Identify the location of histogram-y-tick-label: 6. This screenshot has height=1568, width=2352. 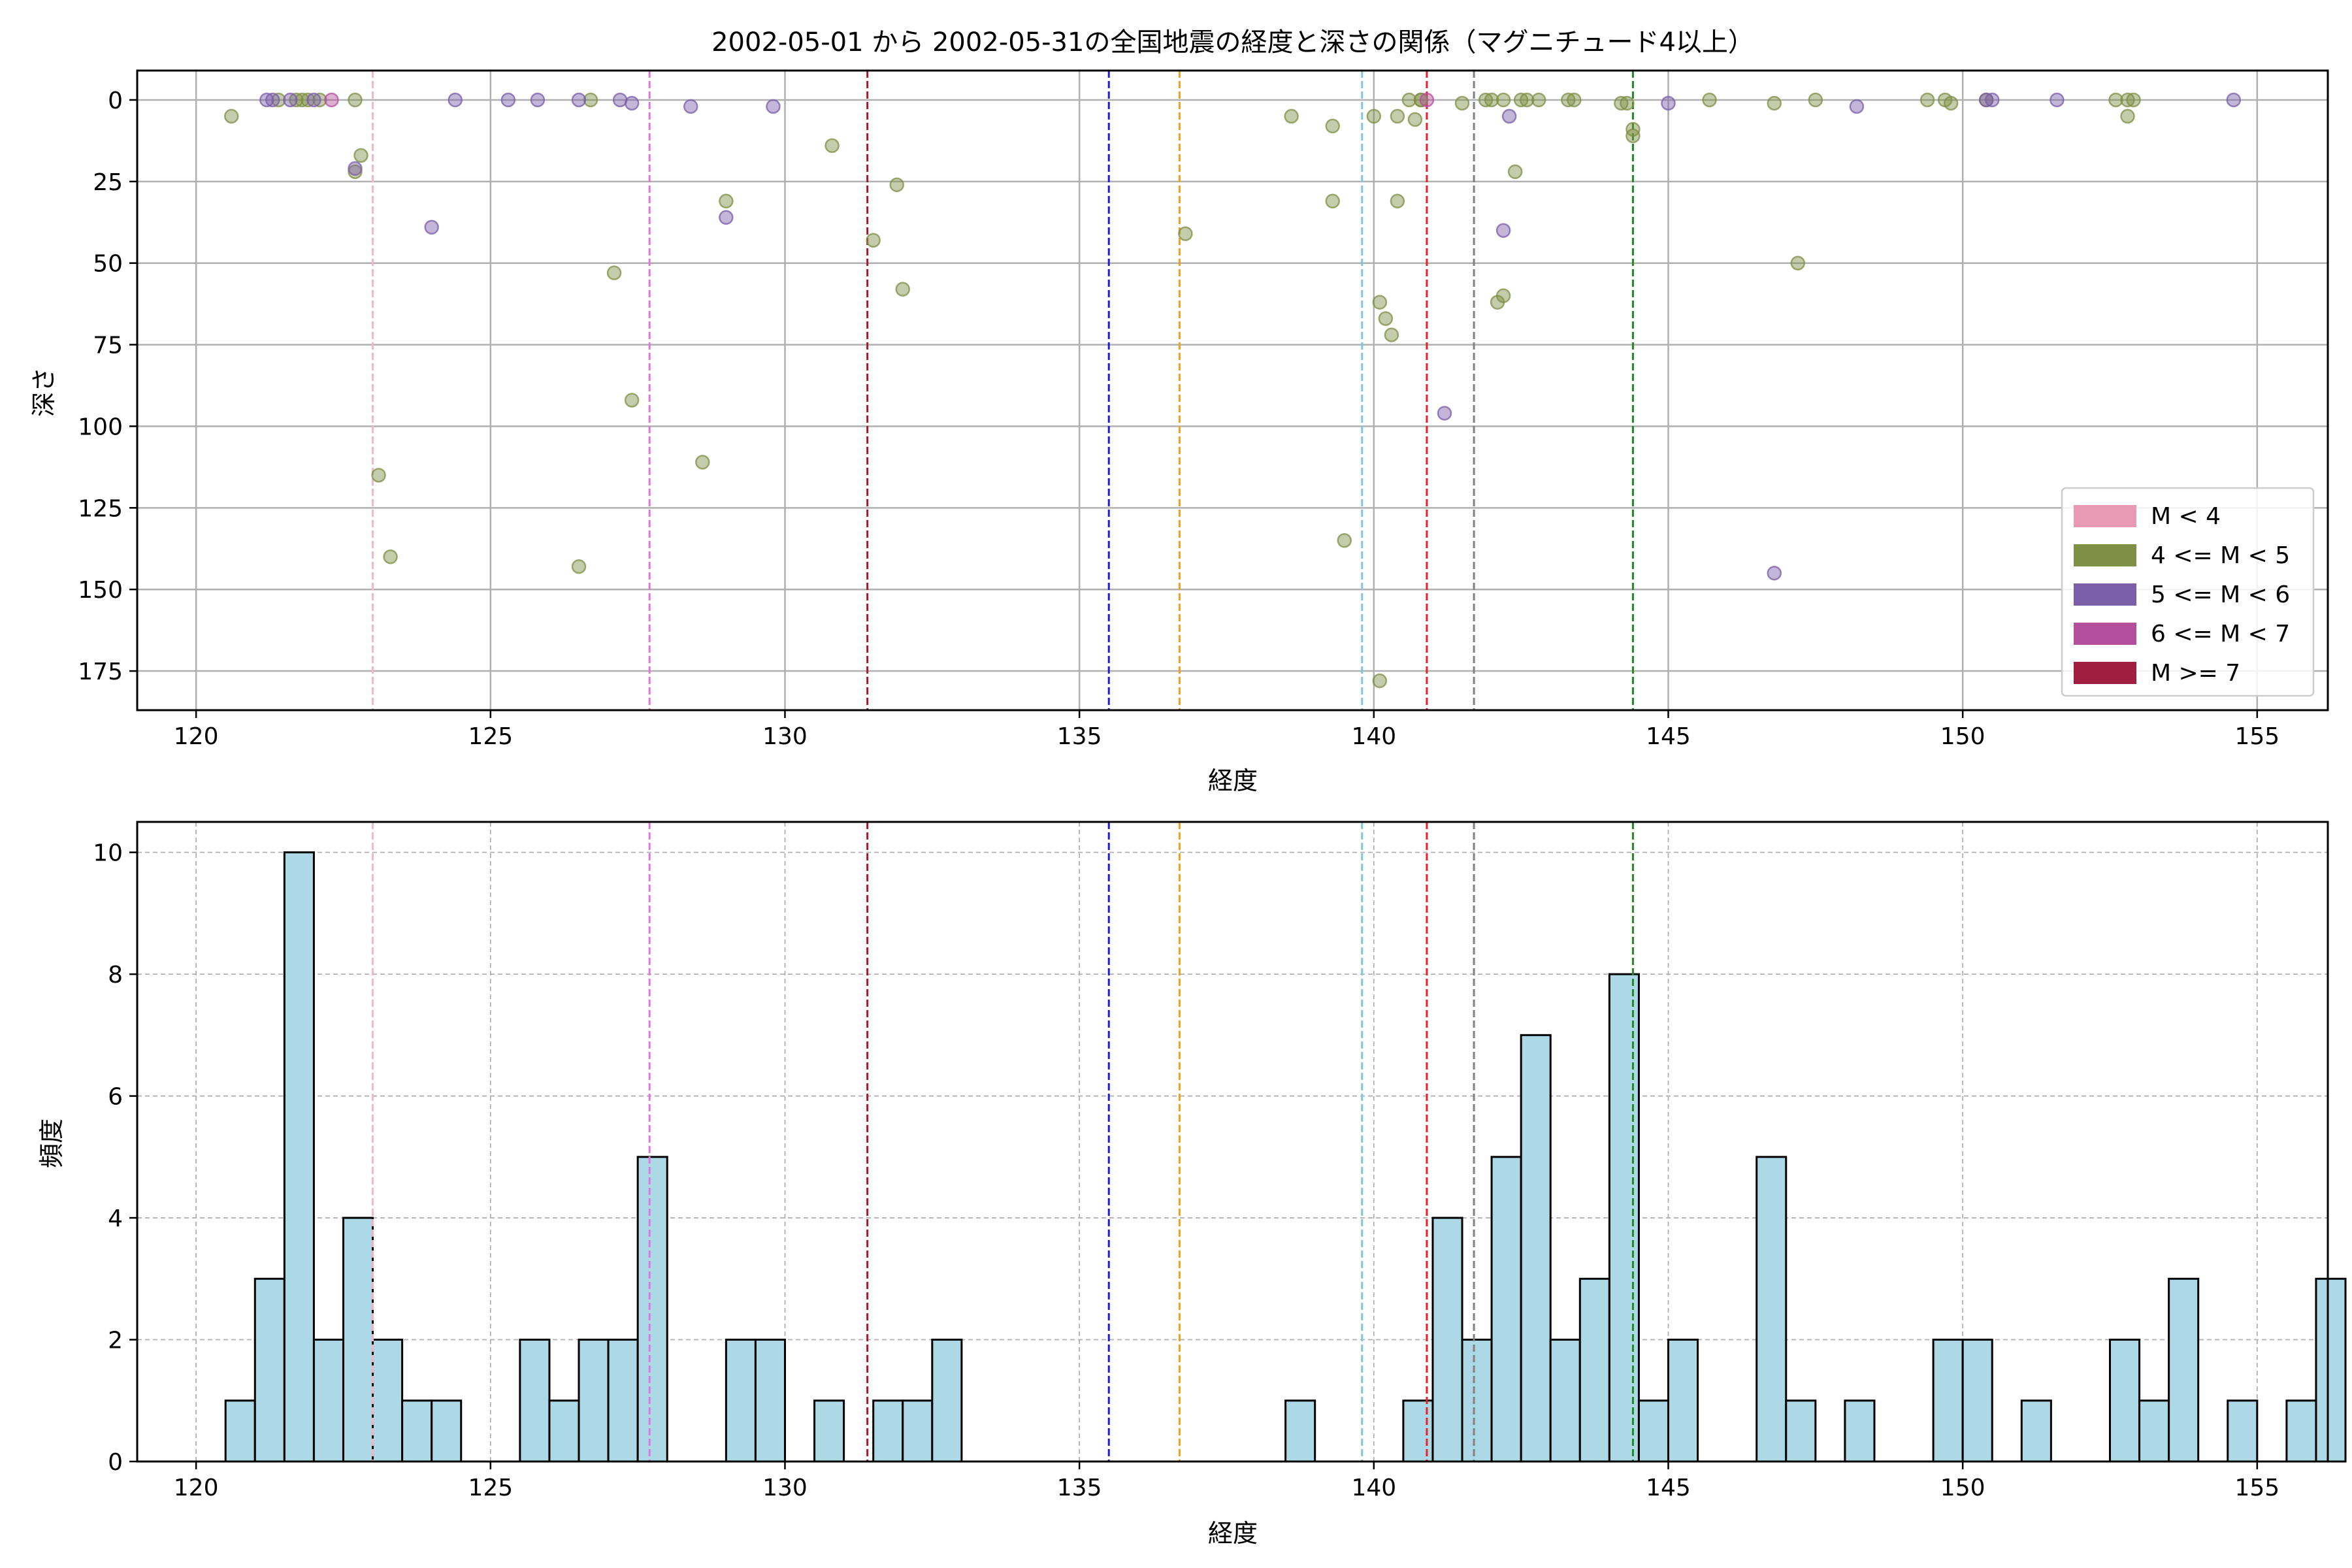
(115, 1097).